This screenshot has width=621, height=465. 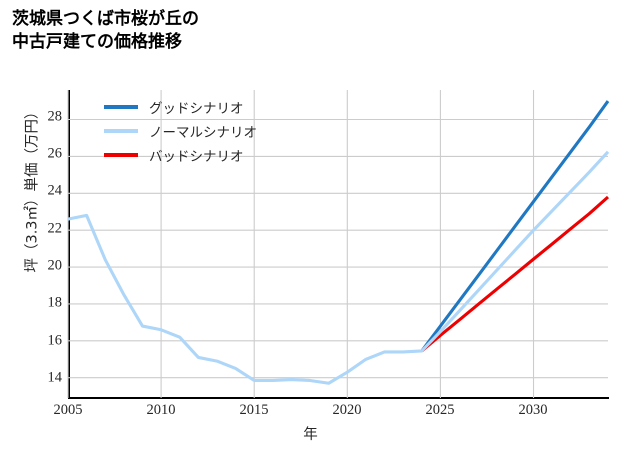 I want to click on legend-label-good: グッドシナリオ, so click(x=196, y=109).